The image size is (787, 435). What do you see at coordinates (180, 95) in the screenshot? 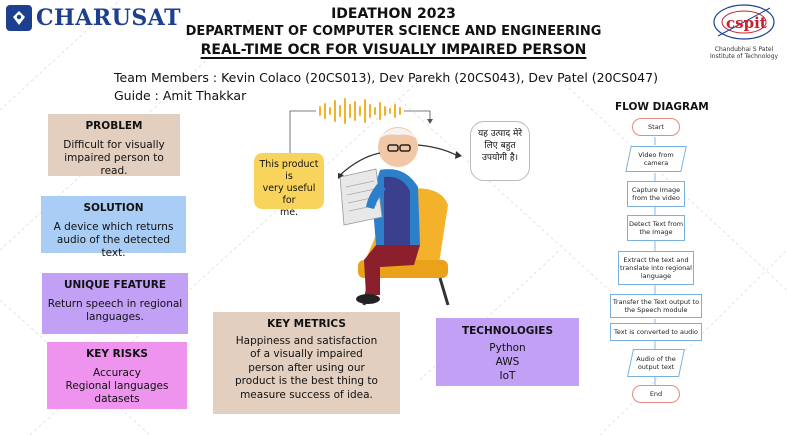
I see `guide: Guide : Amit Thakkar` at bounding box center [180, 95].